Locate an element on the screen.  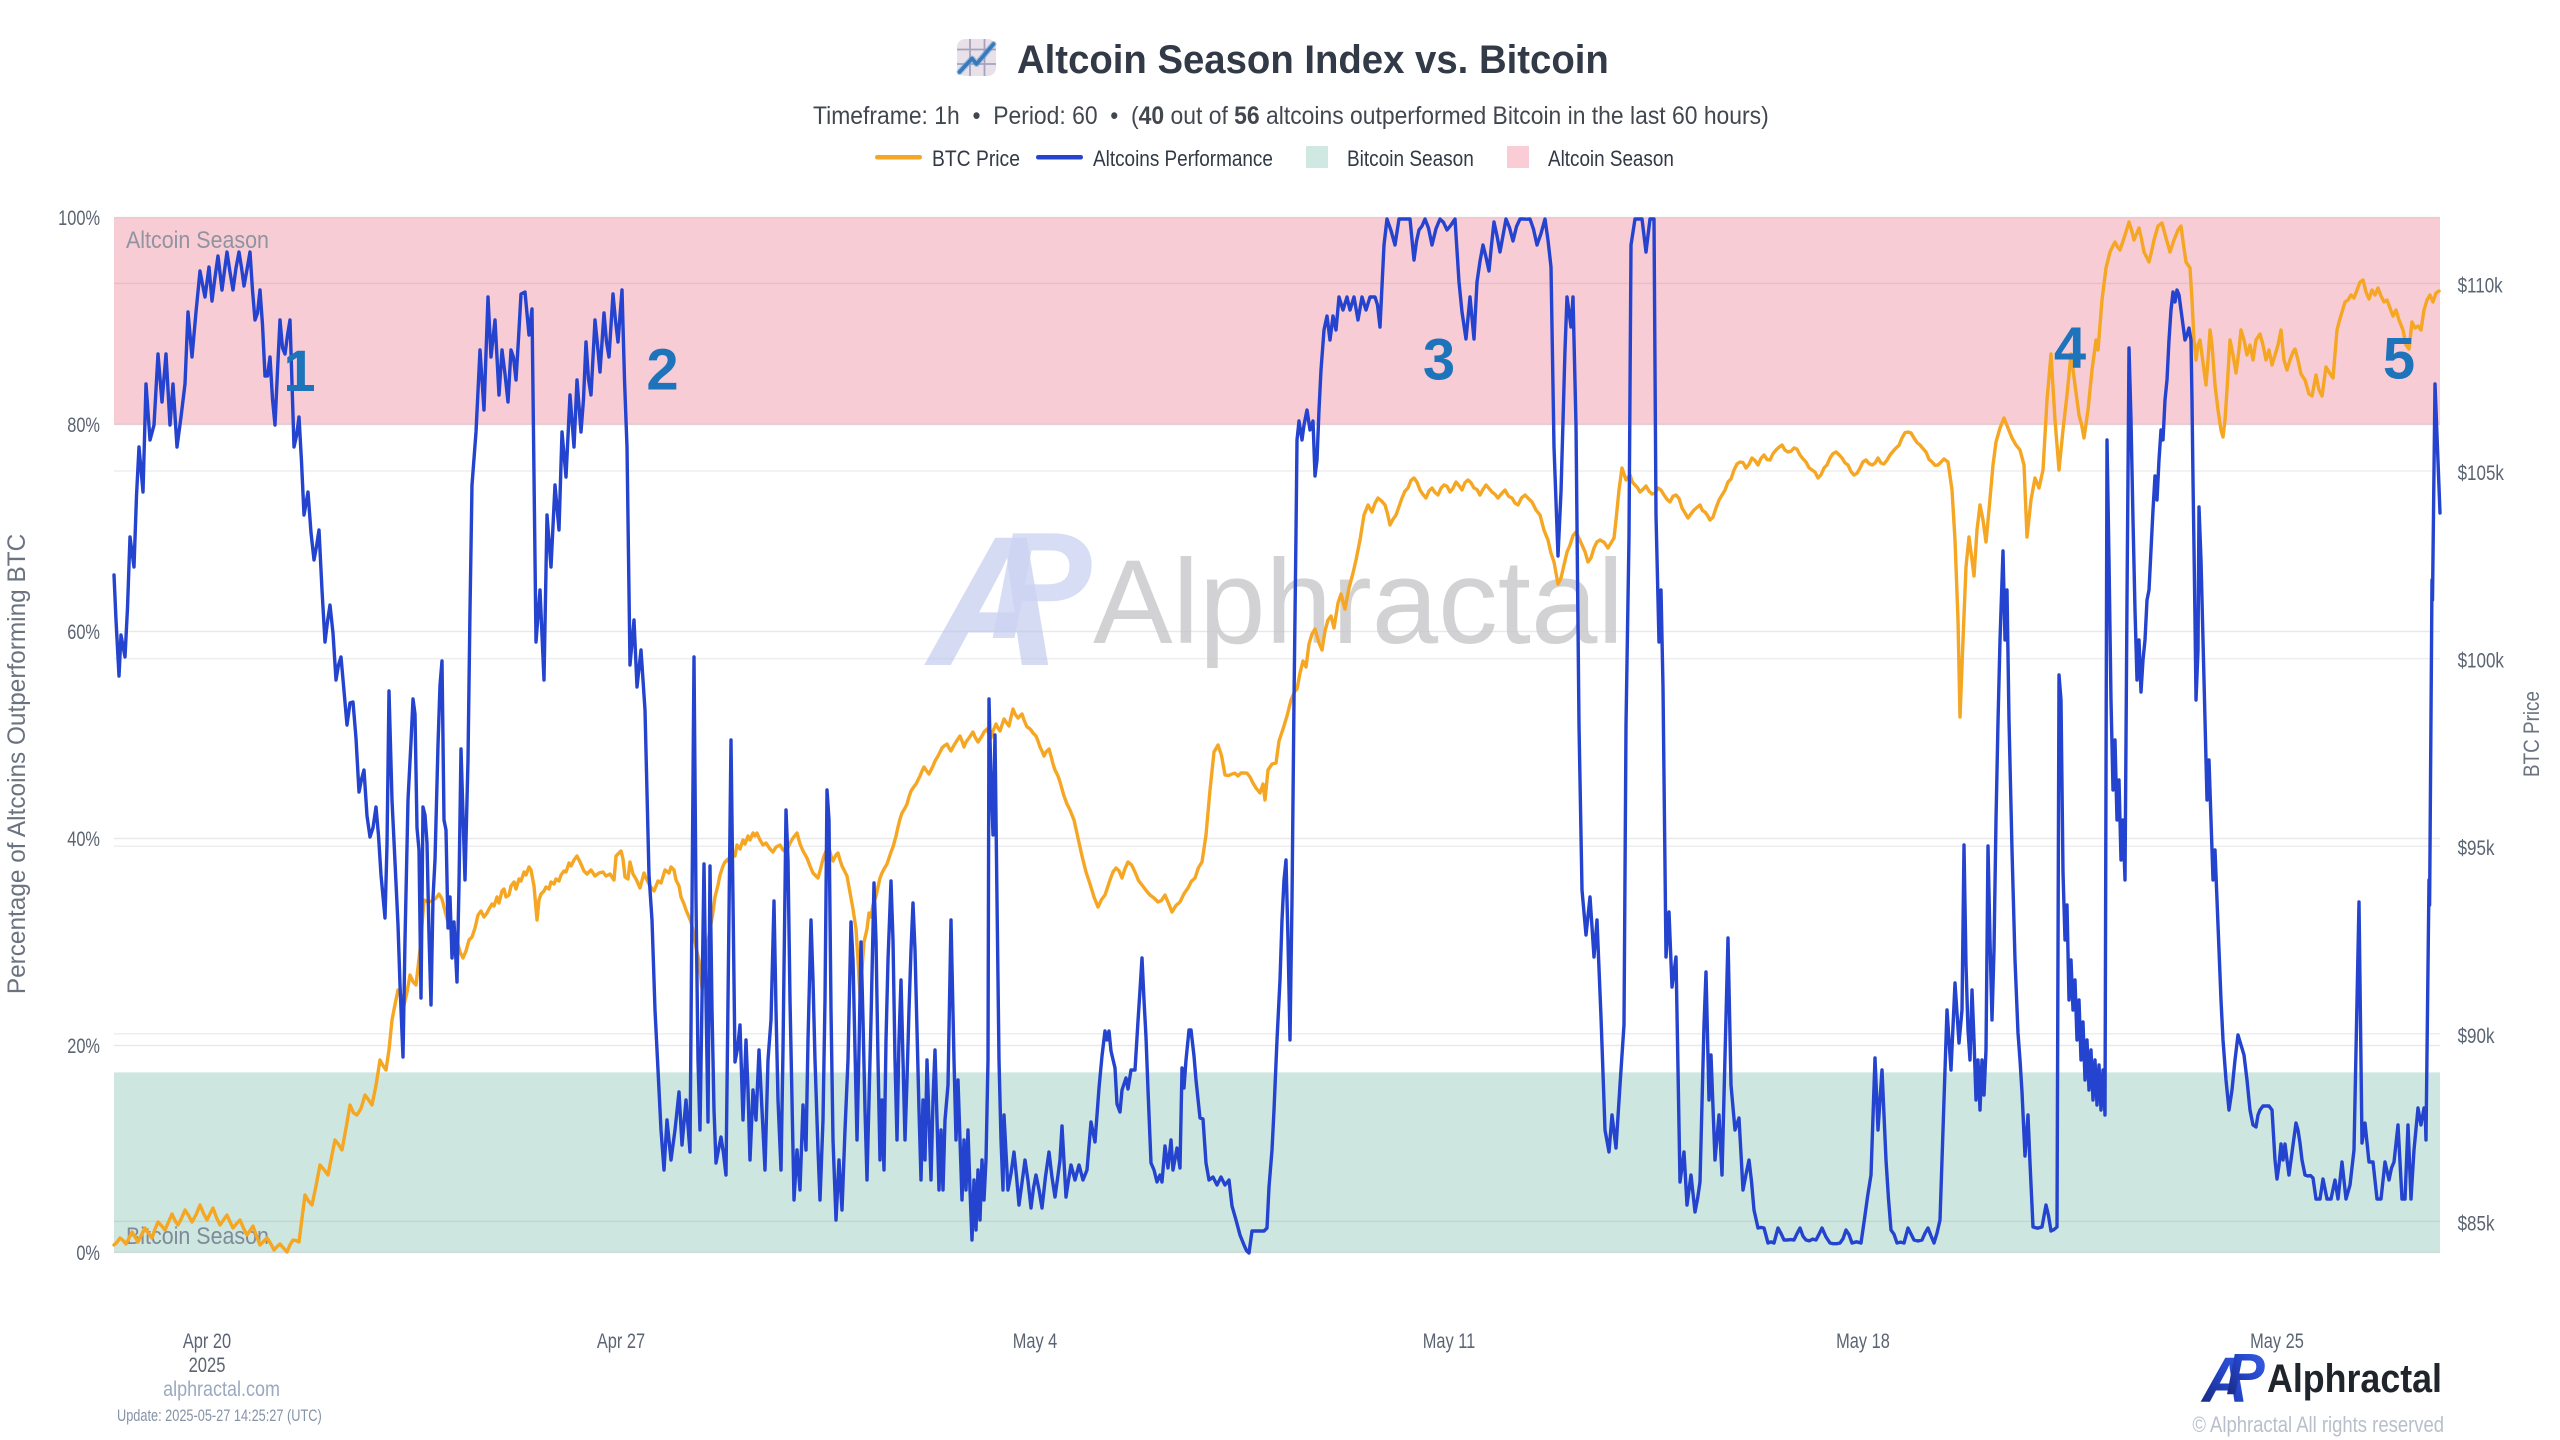
svg-text: Bitcoin Season is located at coordinates (1410, 159).